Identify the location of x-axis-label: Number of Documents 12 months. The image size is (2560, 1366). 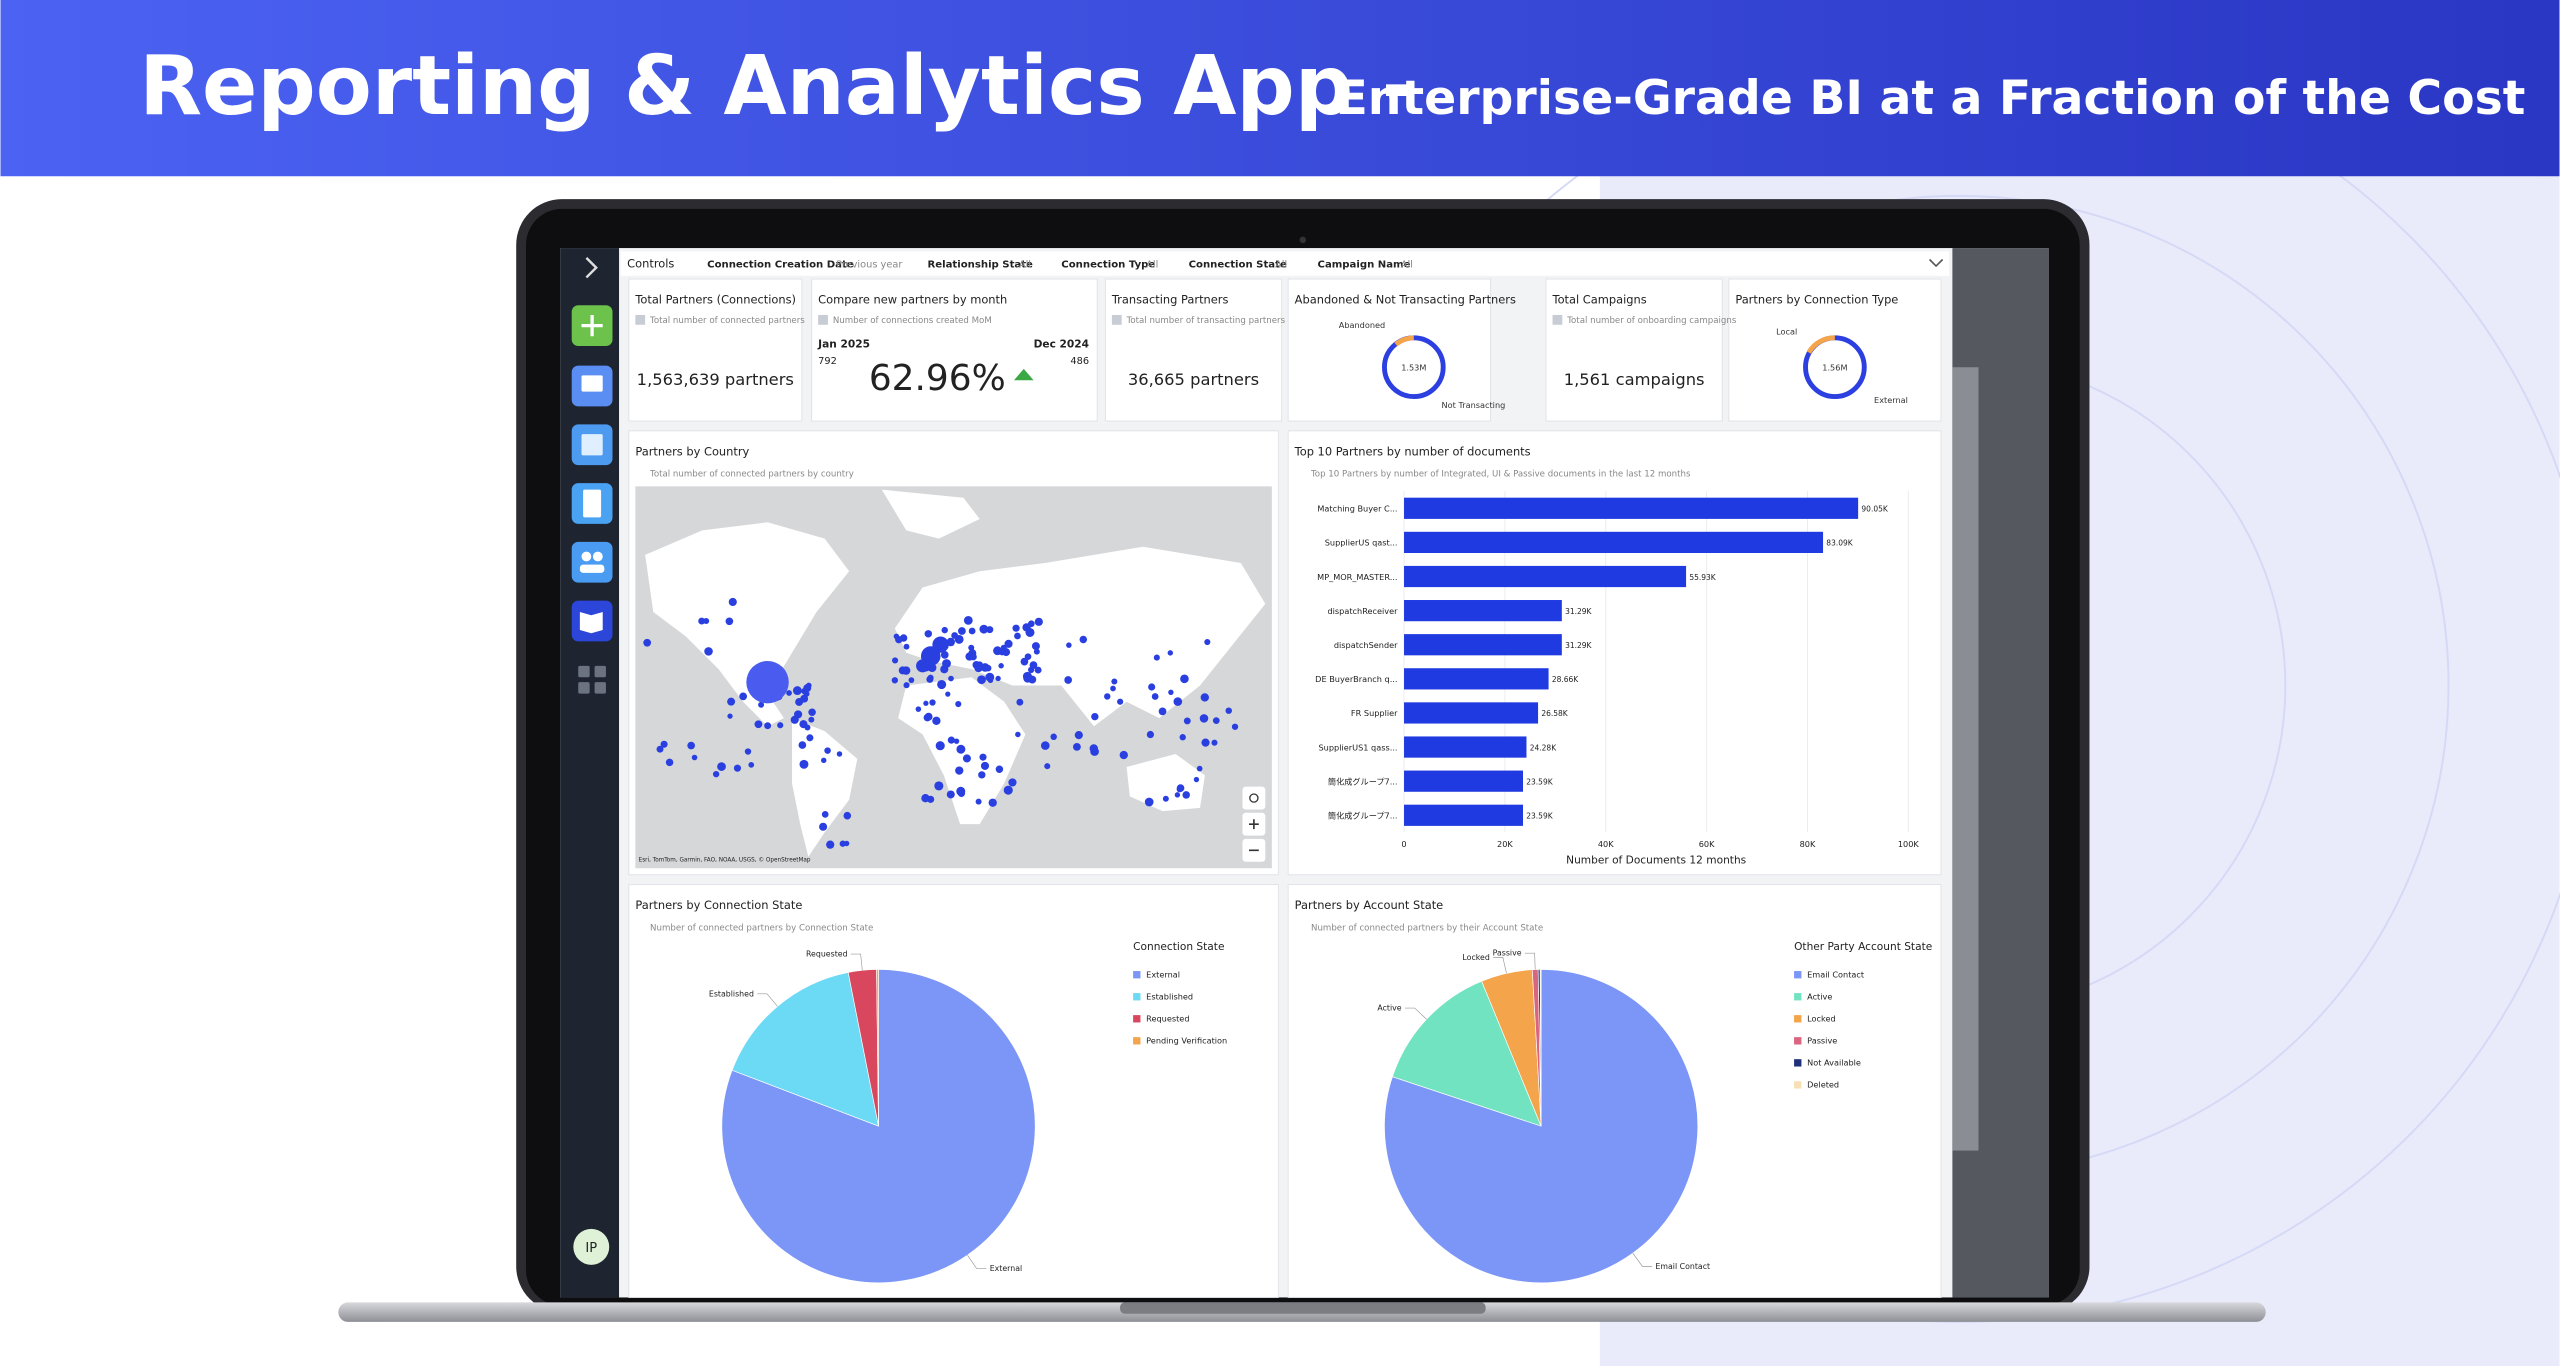
(1656, 860).